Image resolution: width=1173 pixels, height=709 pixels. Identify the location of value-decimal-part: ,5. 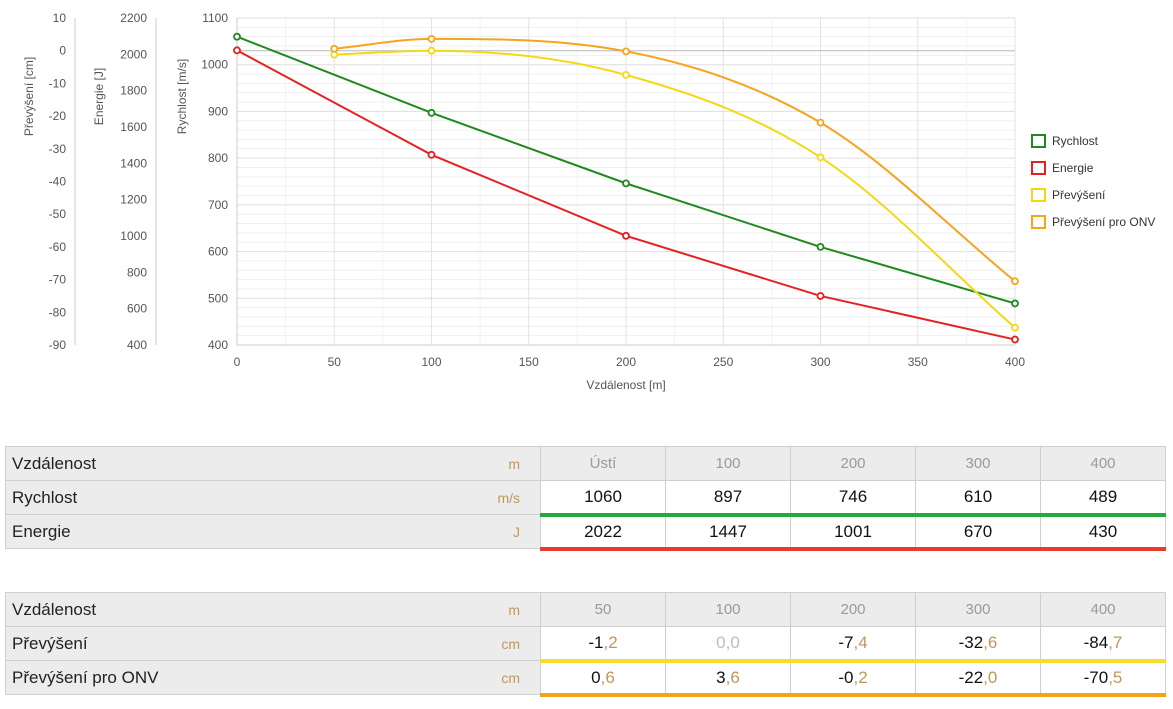
(1115, 677).